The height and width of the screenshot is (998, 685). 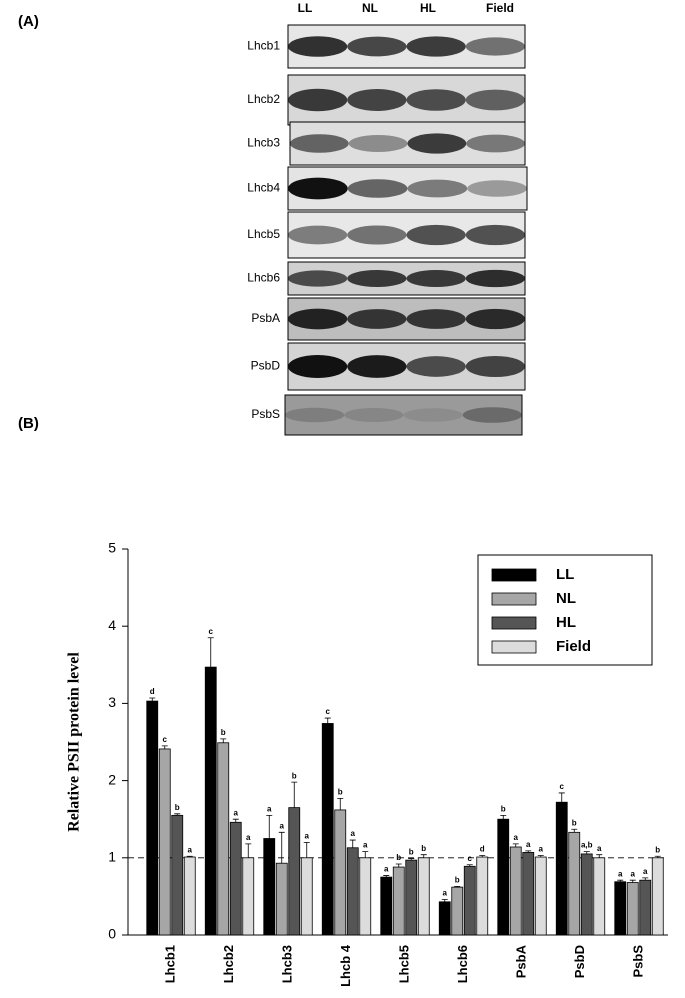 What do you see at coordinates (286, 964) in the screenshot?
I see `x-tick-label: Lhcb3` at bounding box center [286, 964].